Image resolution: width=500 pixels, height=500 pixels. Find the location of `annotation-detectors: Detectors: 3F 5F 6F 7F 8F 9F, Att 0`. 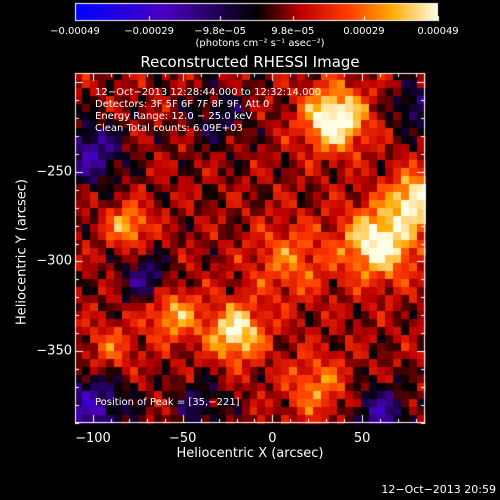

annotation-detectors: Detectors: 3F 5F 6F 7F 8F 9F, Att 0 is located at coordinates (182, 104).